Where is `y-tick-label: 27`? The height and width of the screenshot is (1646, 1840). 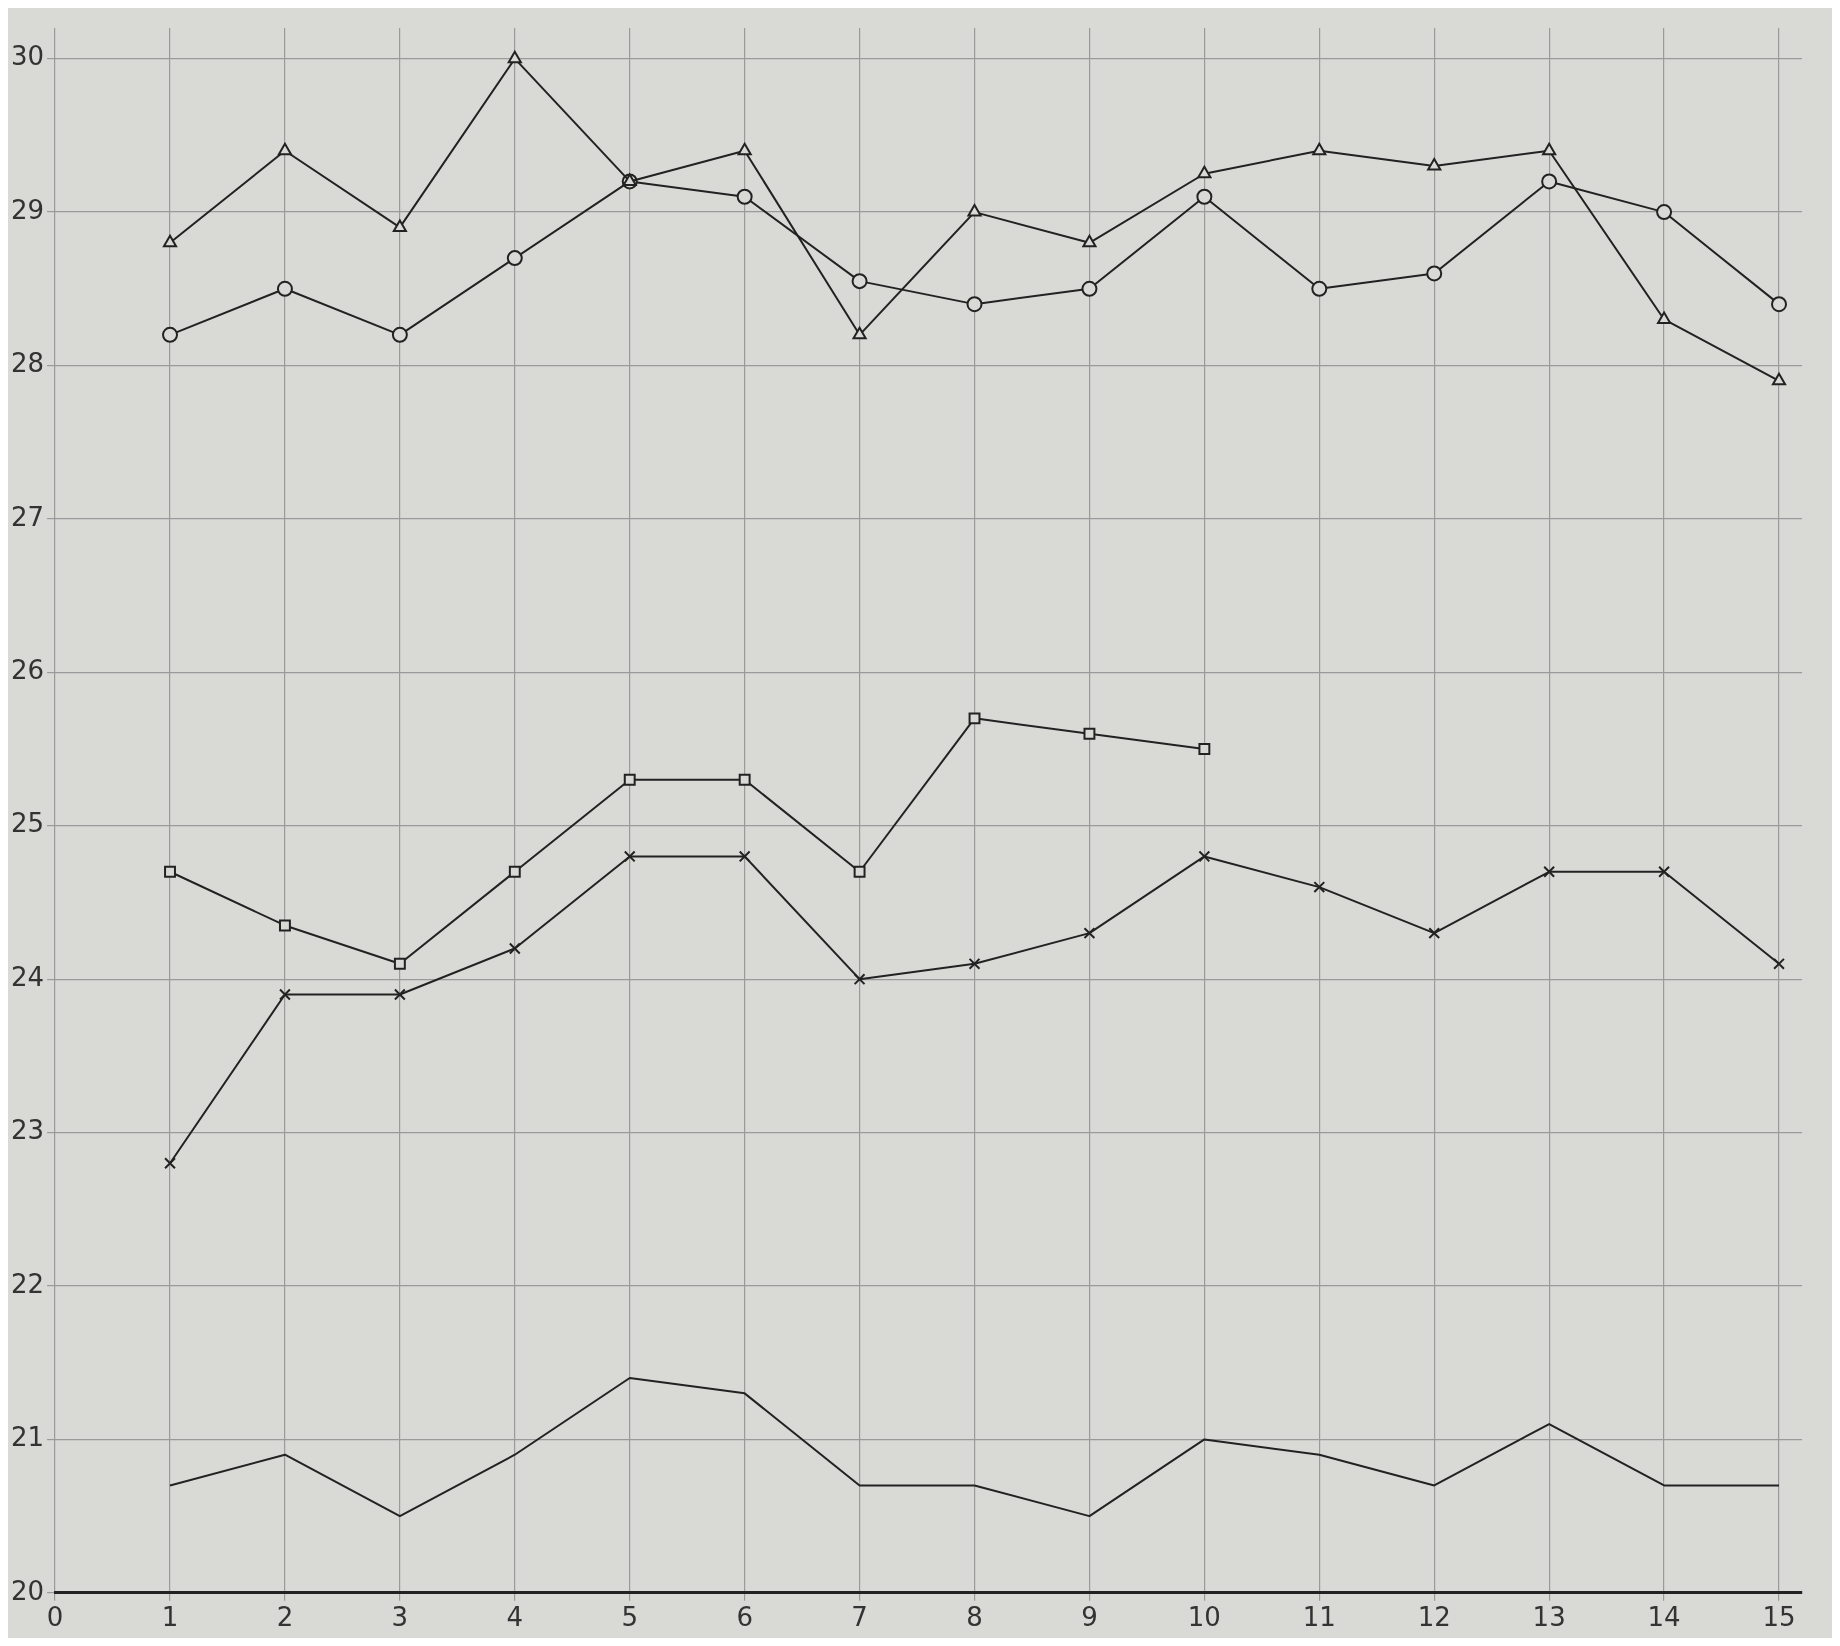 y-tick-label: 27 is located at coordinates (27, 516).